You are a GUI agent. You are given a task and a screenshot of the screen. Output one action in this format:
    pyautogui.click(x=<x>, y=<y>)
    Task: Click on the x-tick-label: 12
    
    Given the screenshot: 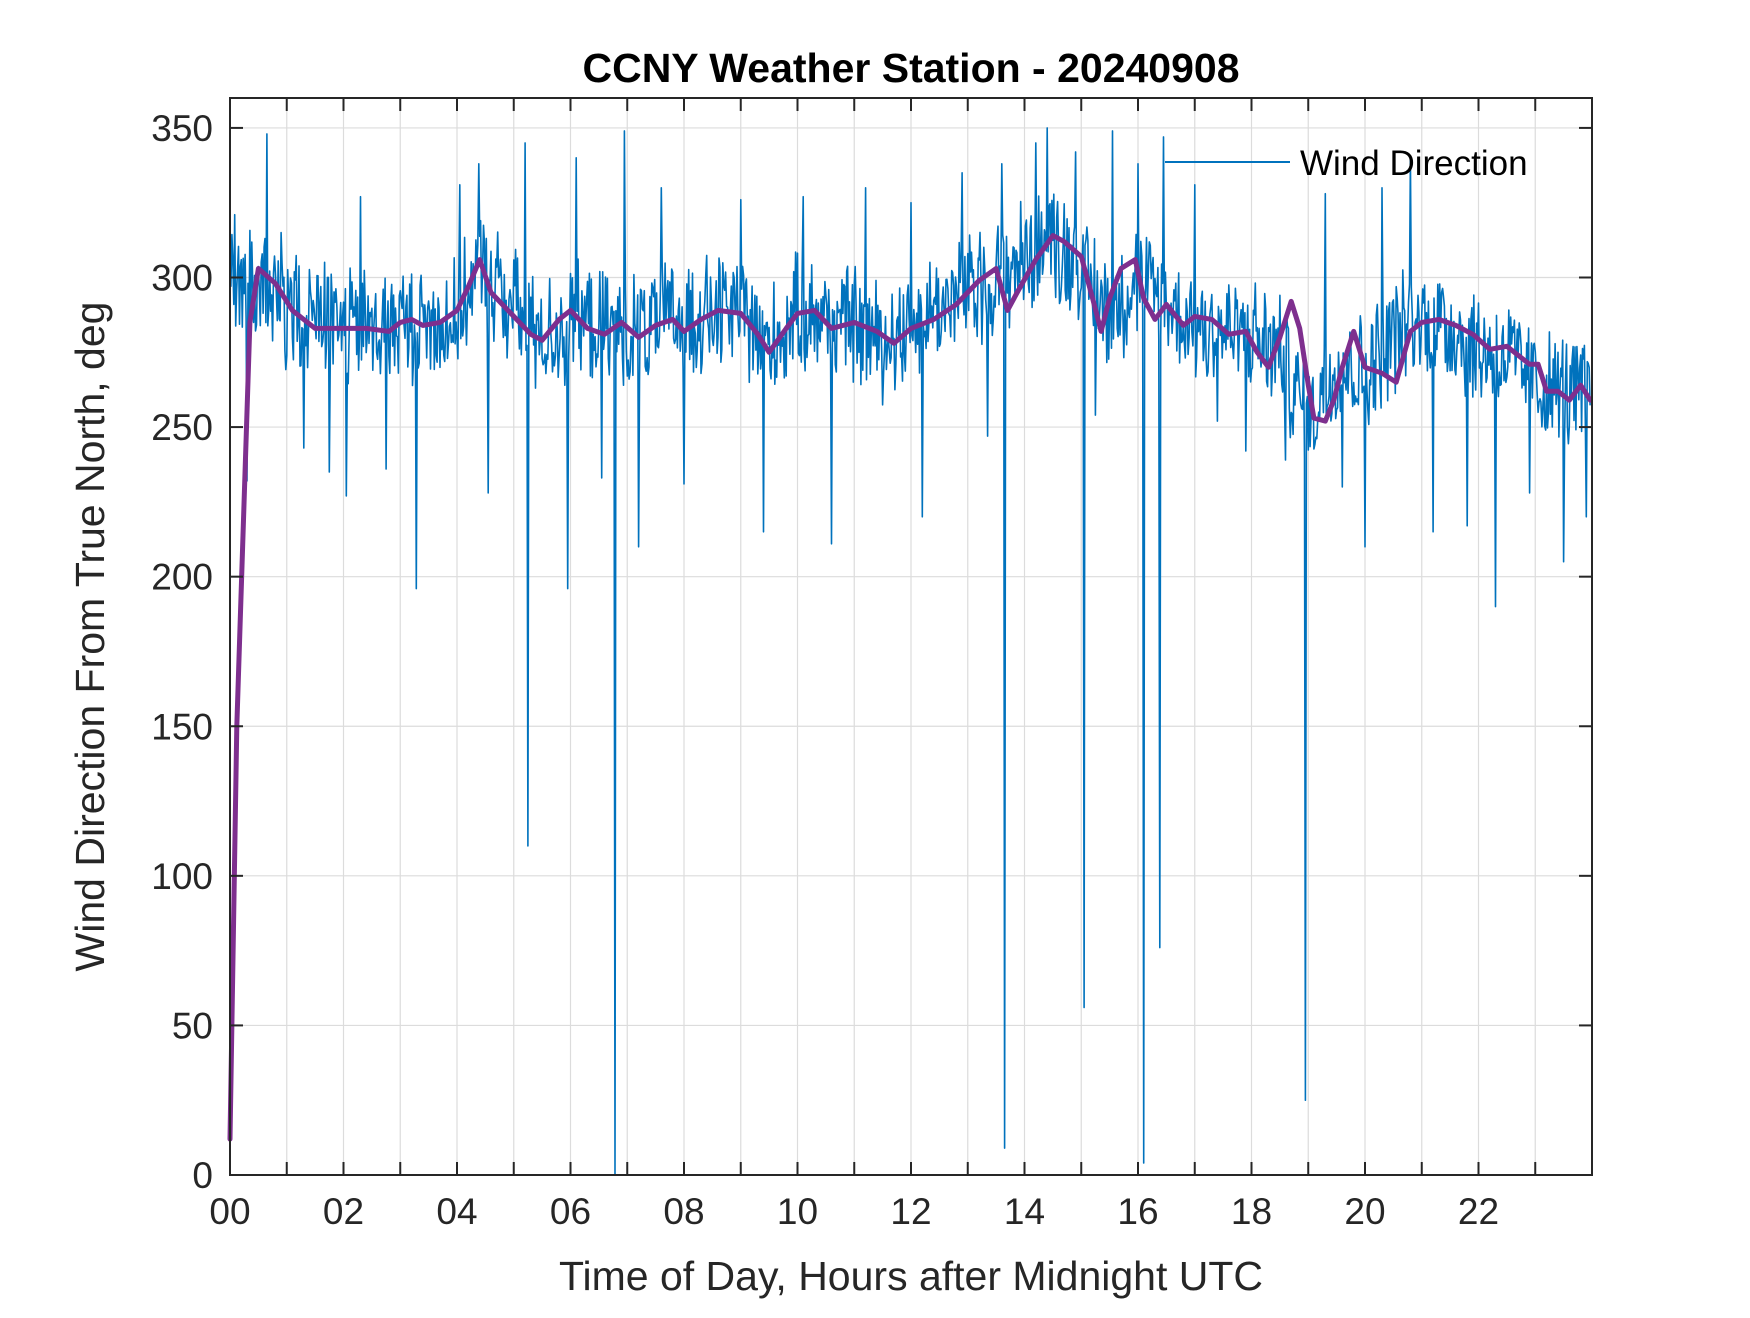 What is the action you would take?
    pyautogui.click(x=910, y=1211)
    